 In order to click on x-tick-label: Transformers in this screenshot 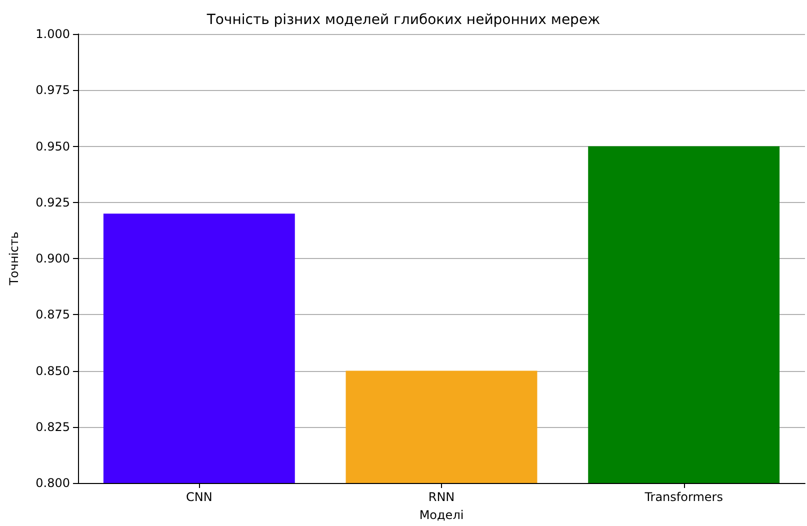, I will do `click(683, 497)`.